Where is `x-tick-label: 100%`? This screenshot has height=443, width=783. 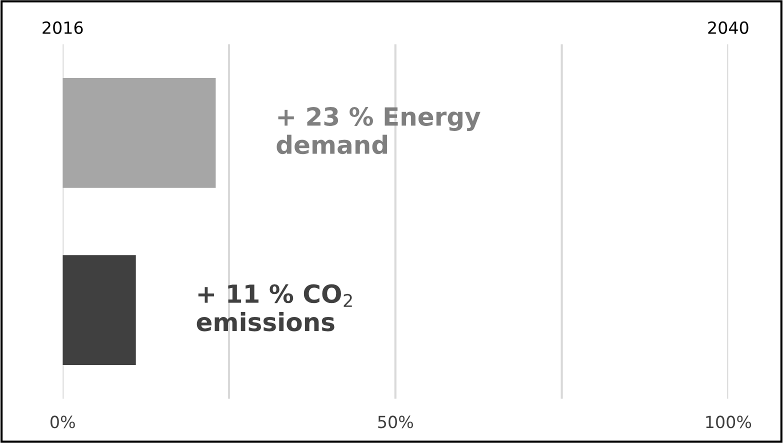 x-tick-label: 100% is located at coordinates (729, 422).